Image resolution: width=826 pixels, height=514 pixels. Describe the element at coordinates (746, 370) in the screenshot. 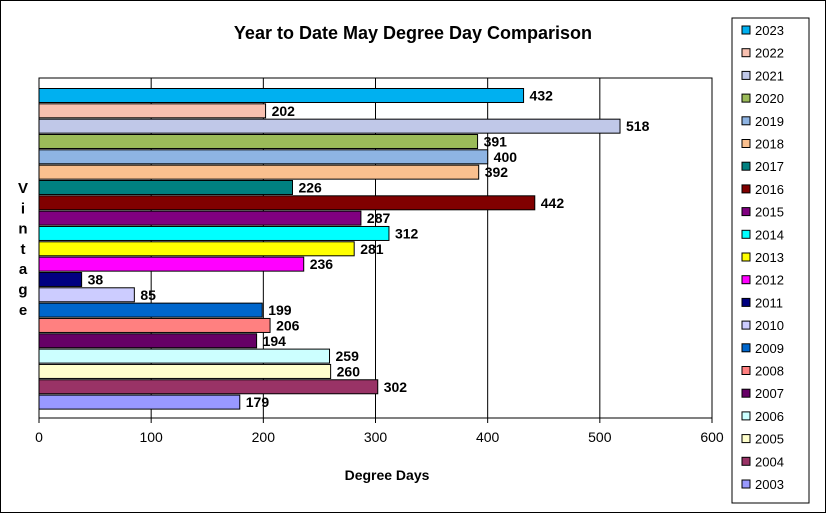

I see `legend-swatch-2008` at that location.